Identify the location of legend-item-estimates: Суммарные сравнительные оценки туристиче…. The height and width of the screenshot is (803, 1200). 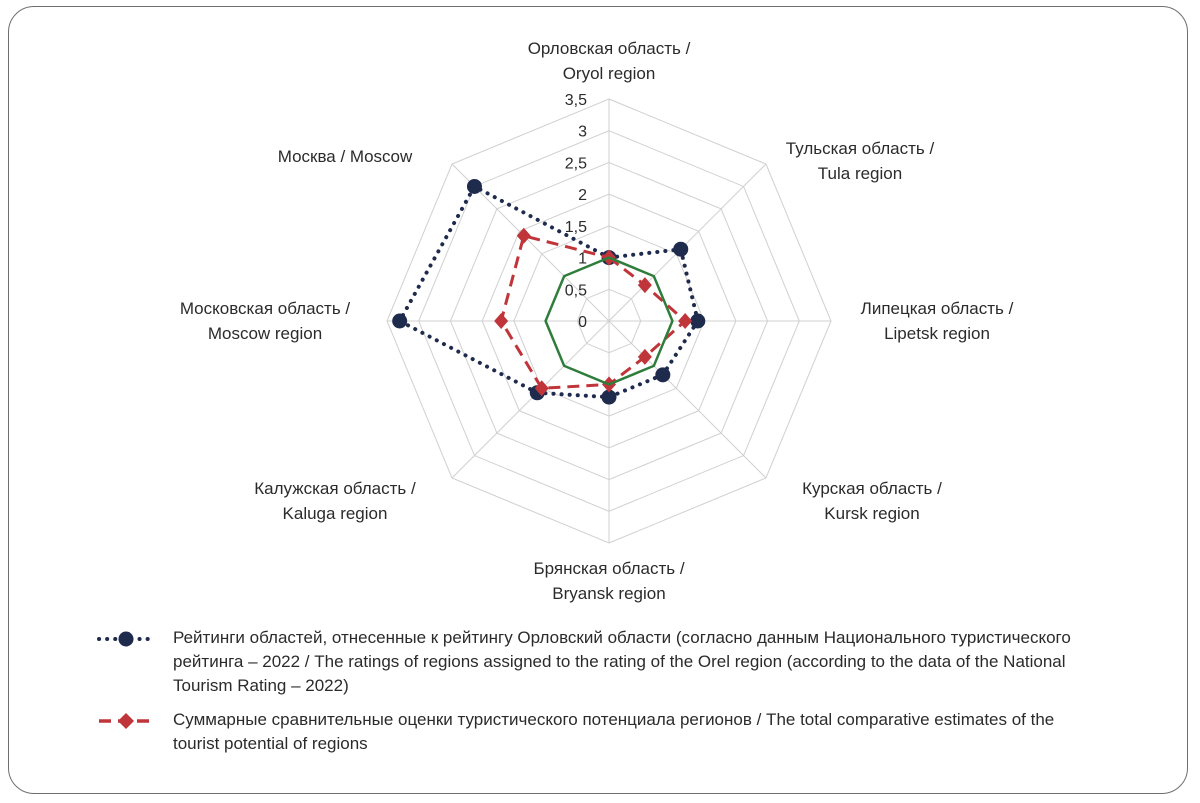
(595, 732).